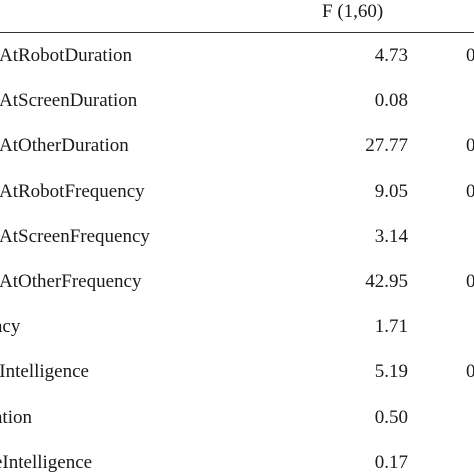 This screenshot has width=474, height=474. Describe the element at coordinates (386, 281) in the screenshot. I see `f-value: 42.95` at that location.